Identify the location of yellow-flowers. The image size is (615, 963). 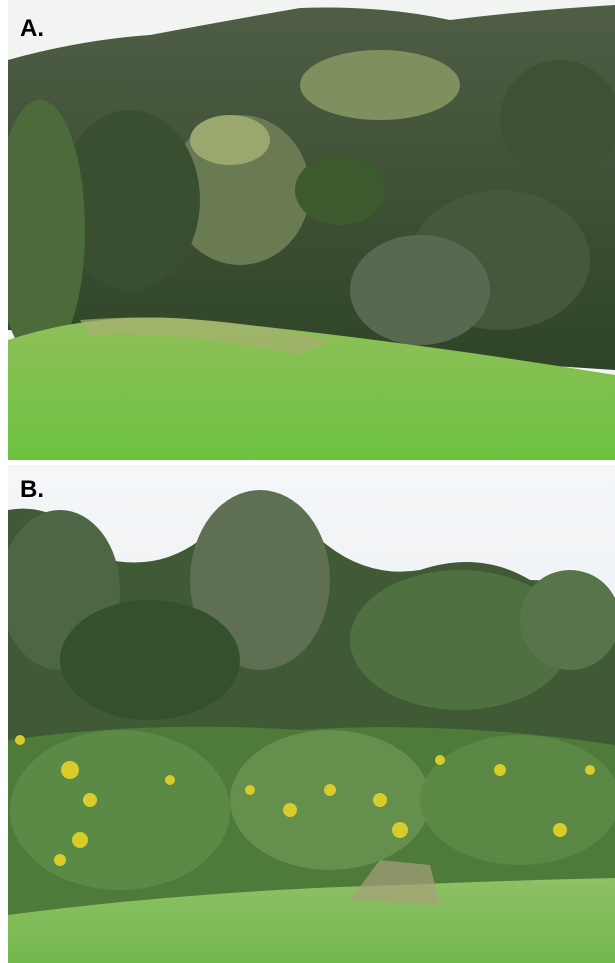
(305, 800).